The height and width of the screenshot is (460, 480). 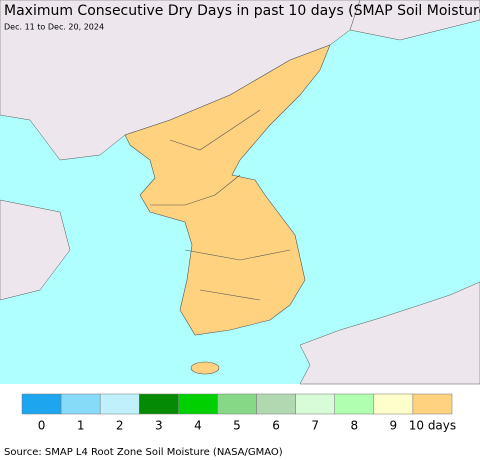 What do you see at coordinates (35, 250) in the screenshot?
I see `shandong-land` at bounding box center [35, 250].